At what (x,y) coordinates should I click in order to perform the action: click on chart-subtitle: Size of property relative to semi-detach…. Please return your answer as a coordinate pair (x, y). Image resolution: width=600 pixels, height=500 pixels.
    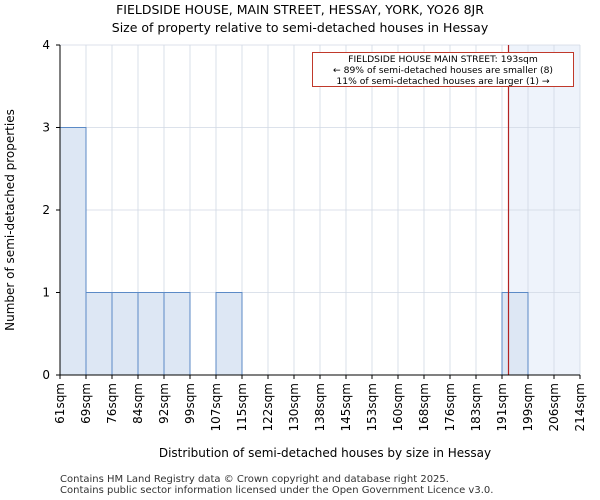
    Looking at the image, I should click on (300, 27).